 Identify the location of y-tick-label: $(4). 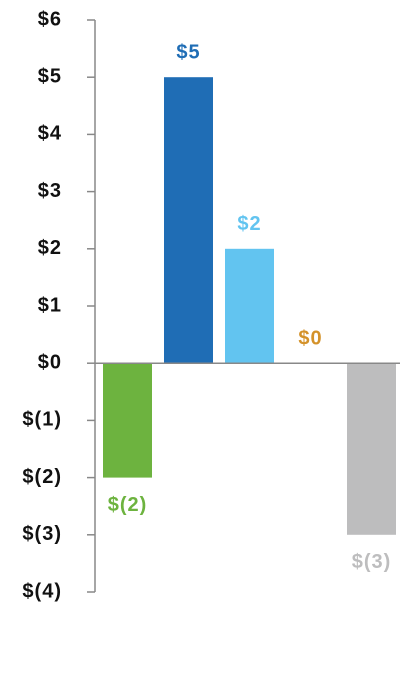
(42, 591).